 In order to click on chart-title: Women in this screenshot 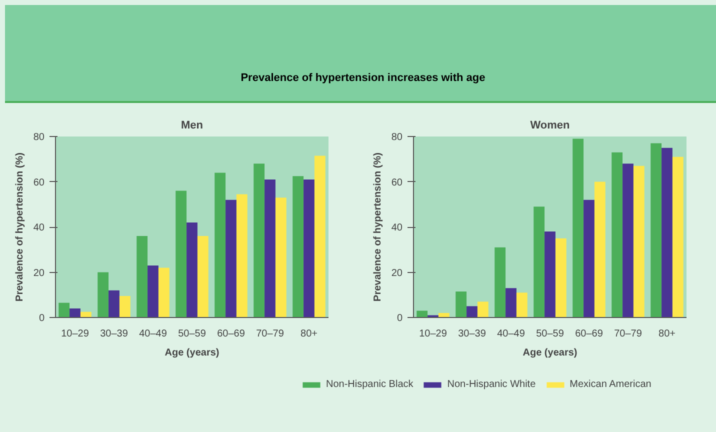, I will do `click(550, 126)`.